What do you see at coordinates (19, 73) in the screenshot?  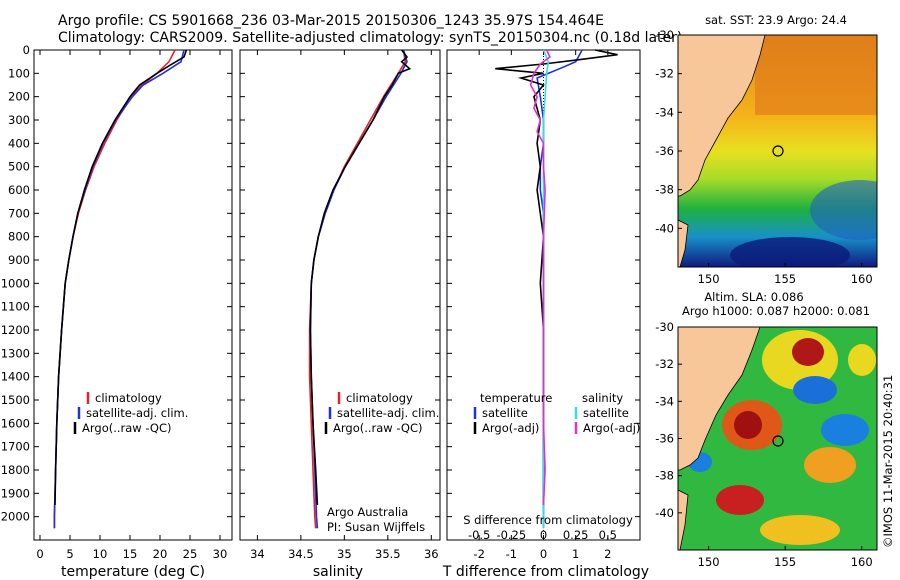 I see `y-tick-label: 100` at bounding box center [19, 73].